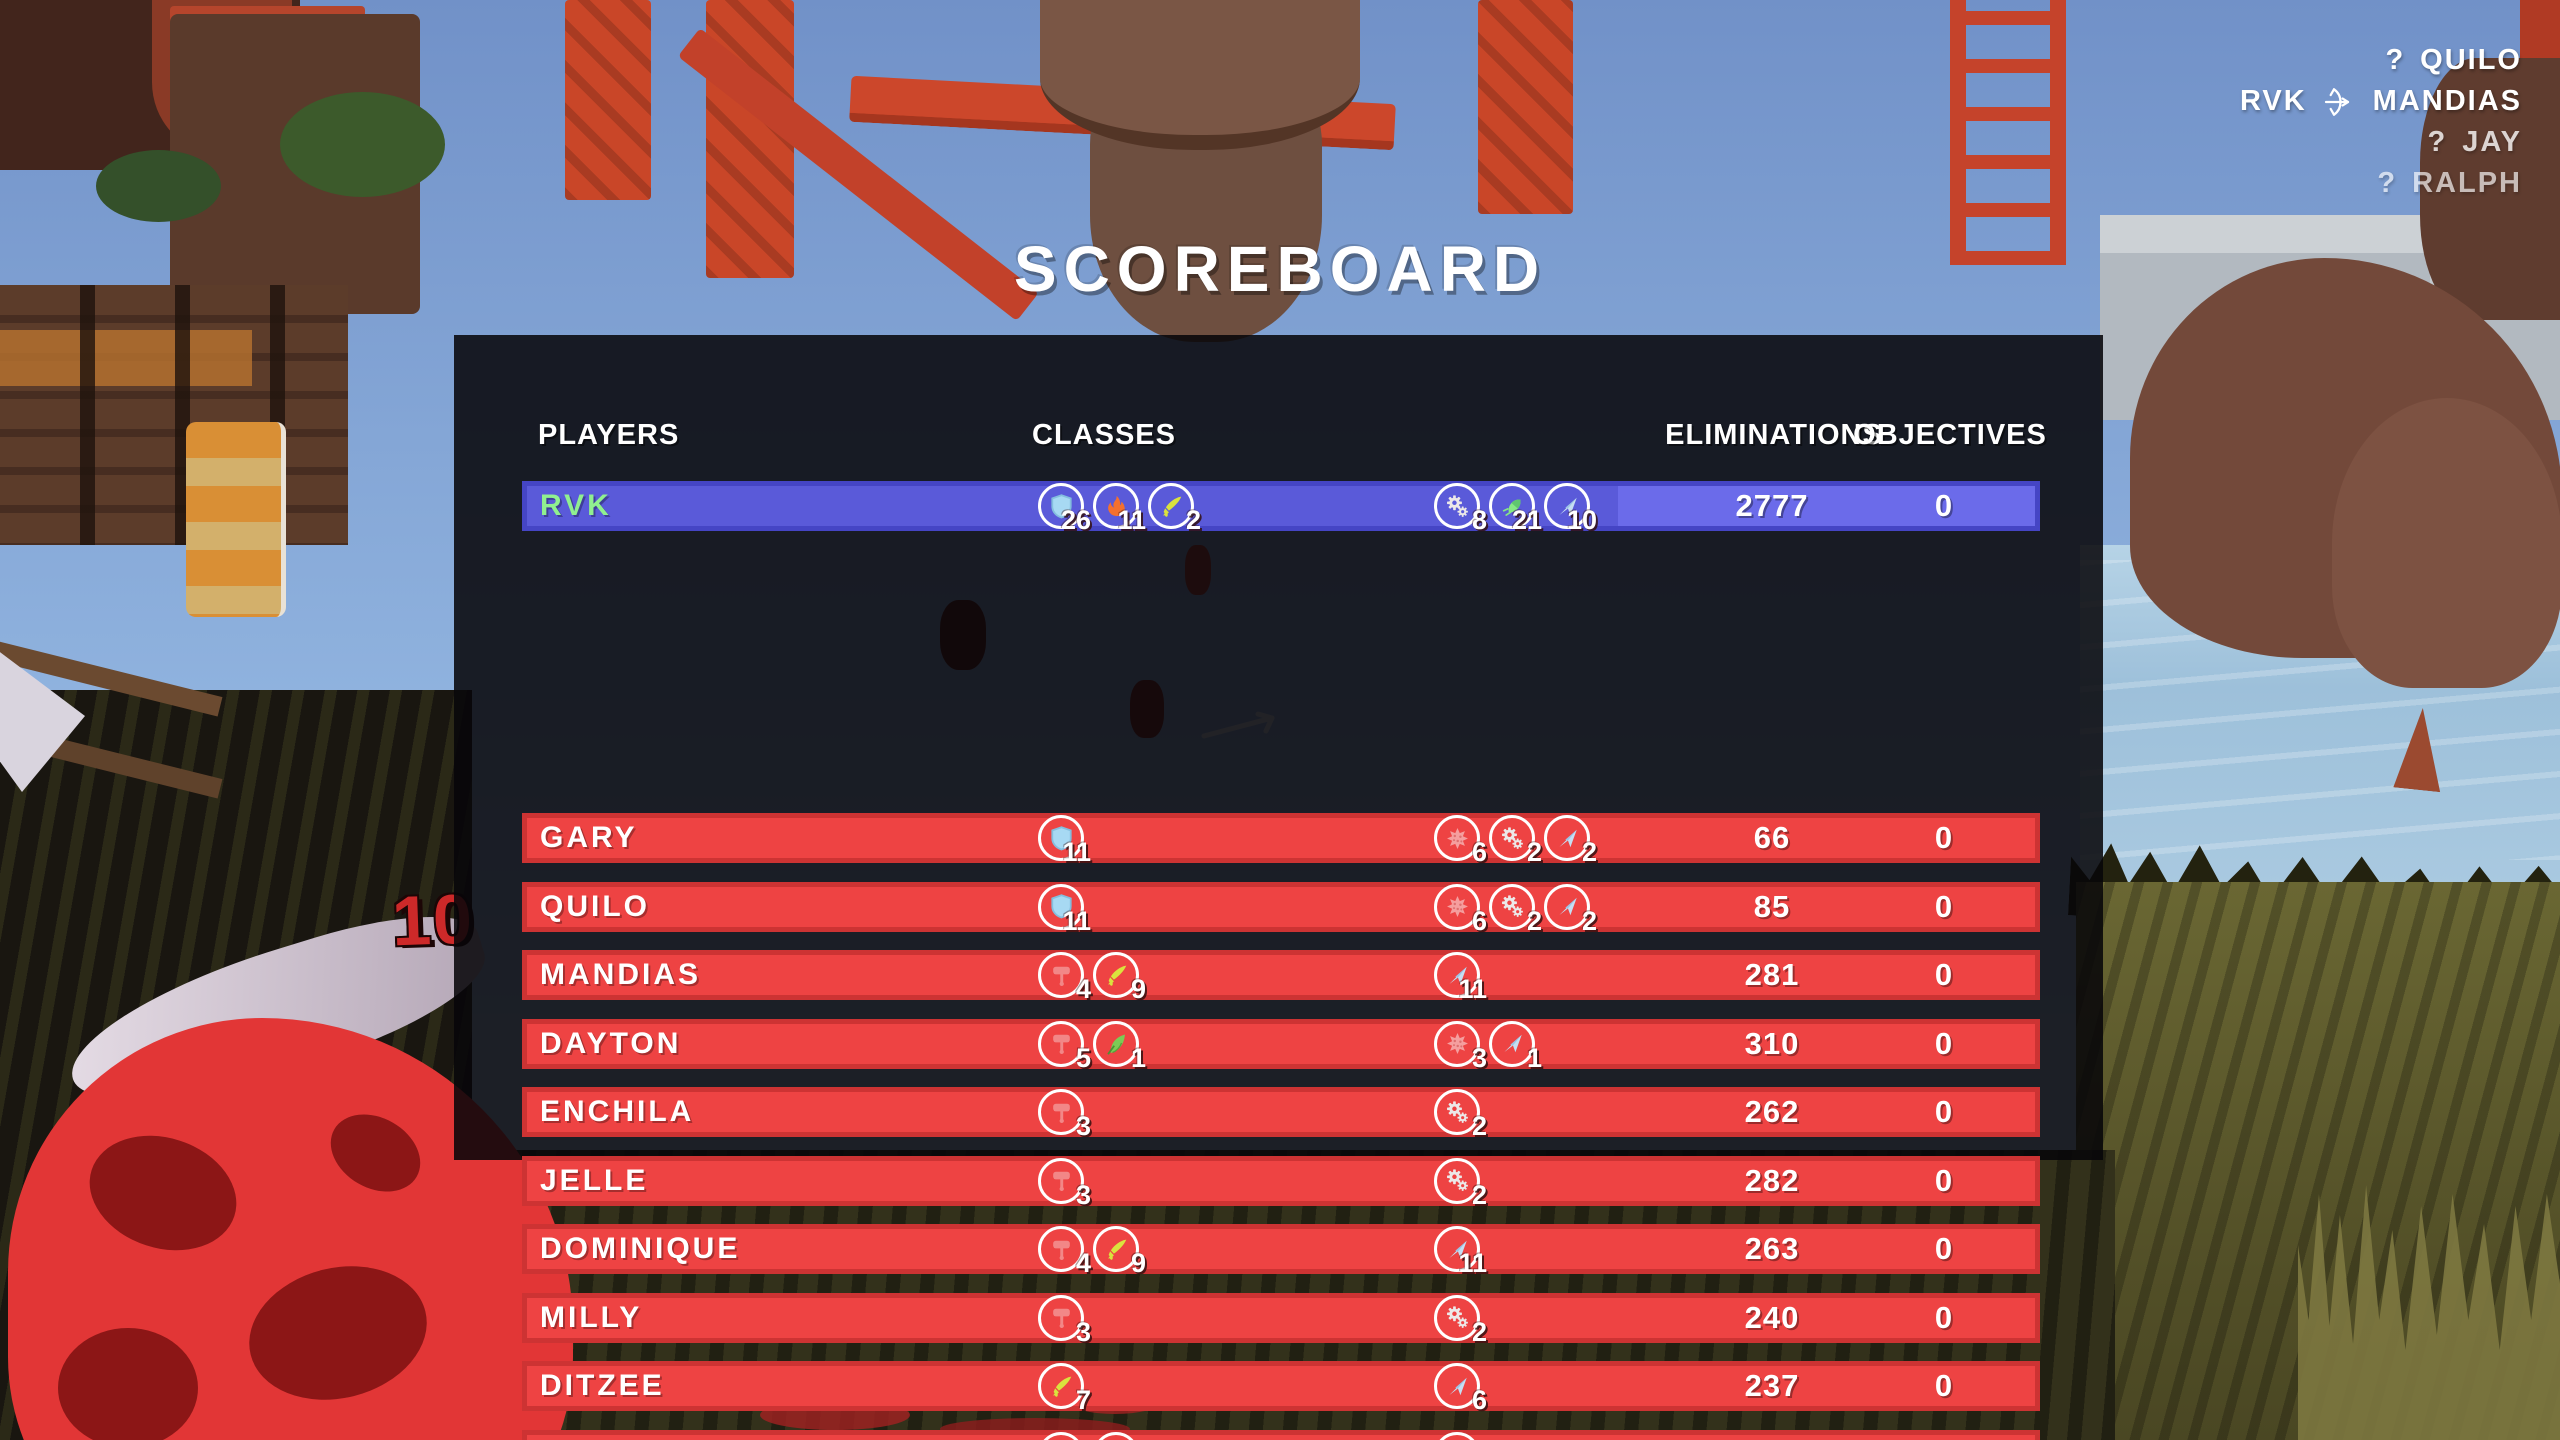 The image size is (2560, 1440). Describe the element at coordinates (1950, 435) in the screenshot. I see `column-header-objectives: OBJECTIVES` at that location.